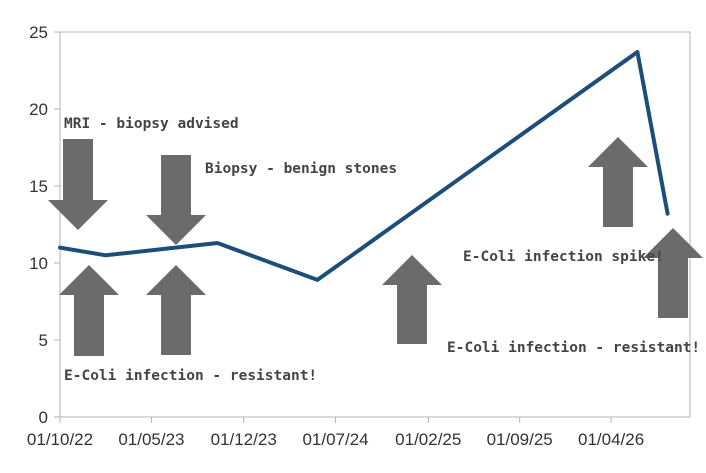  What do you see at coordinates (44, 225) in the screenshot?
I see `y-axis: 0 5 10 15 20 25` at bounding box center [44, 225].